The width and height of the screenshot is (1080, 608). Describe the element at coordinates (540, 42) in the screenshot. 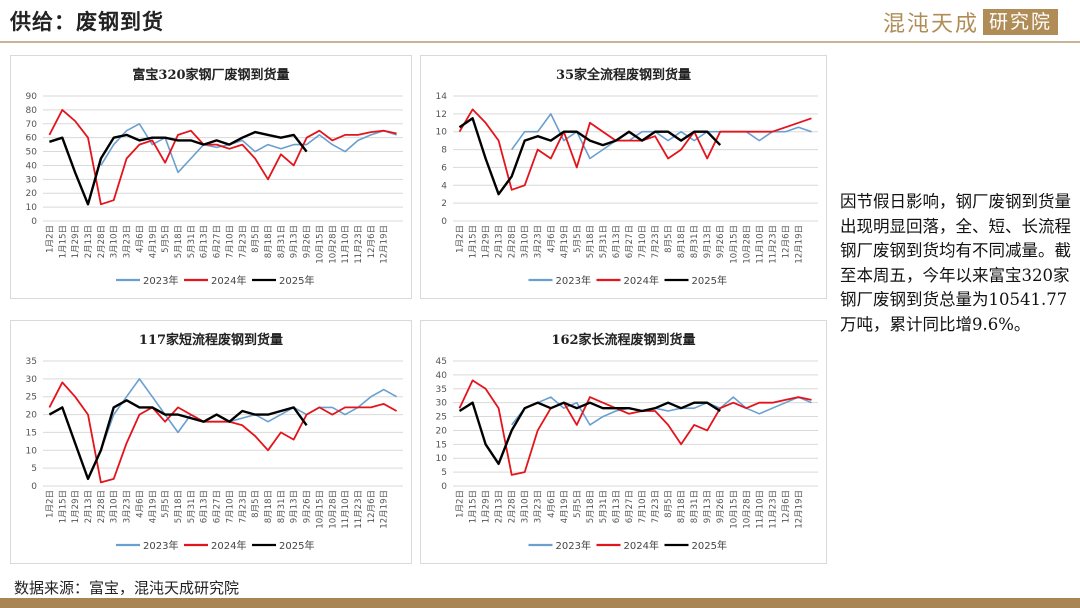

I see `header-divider` at that location.